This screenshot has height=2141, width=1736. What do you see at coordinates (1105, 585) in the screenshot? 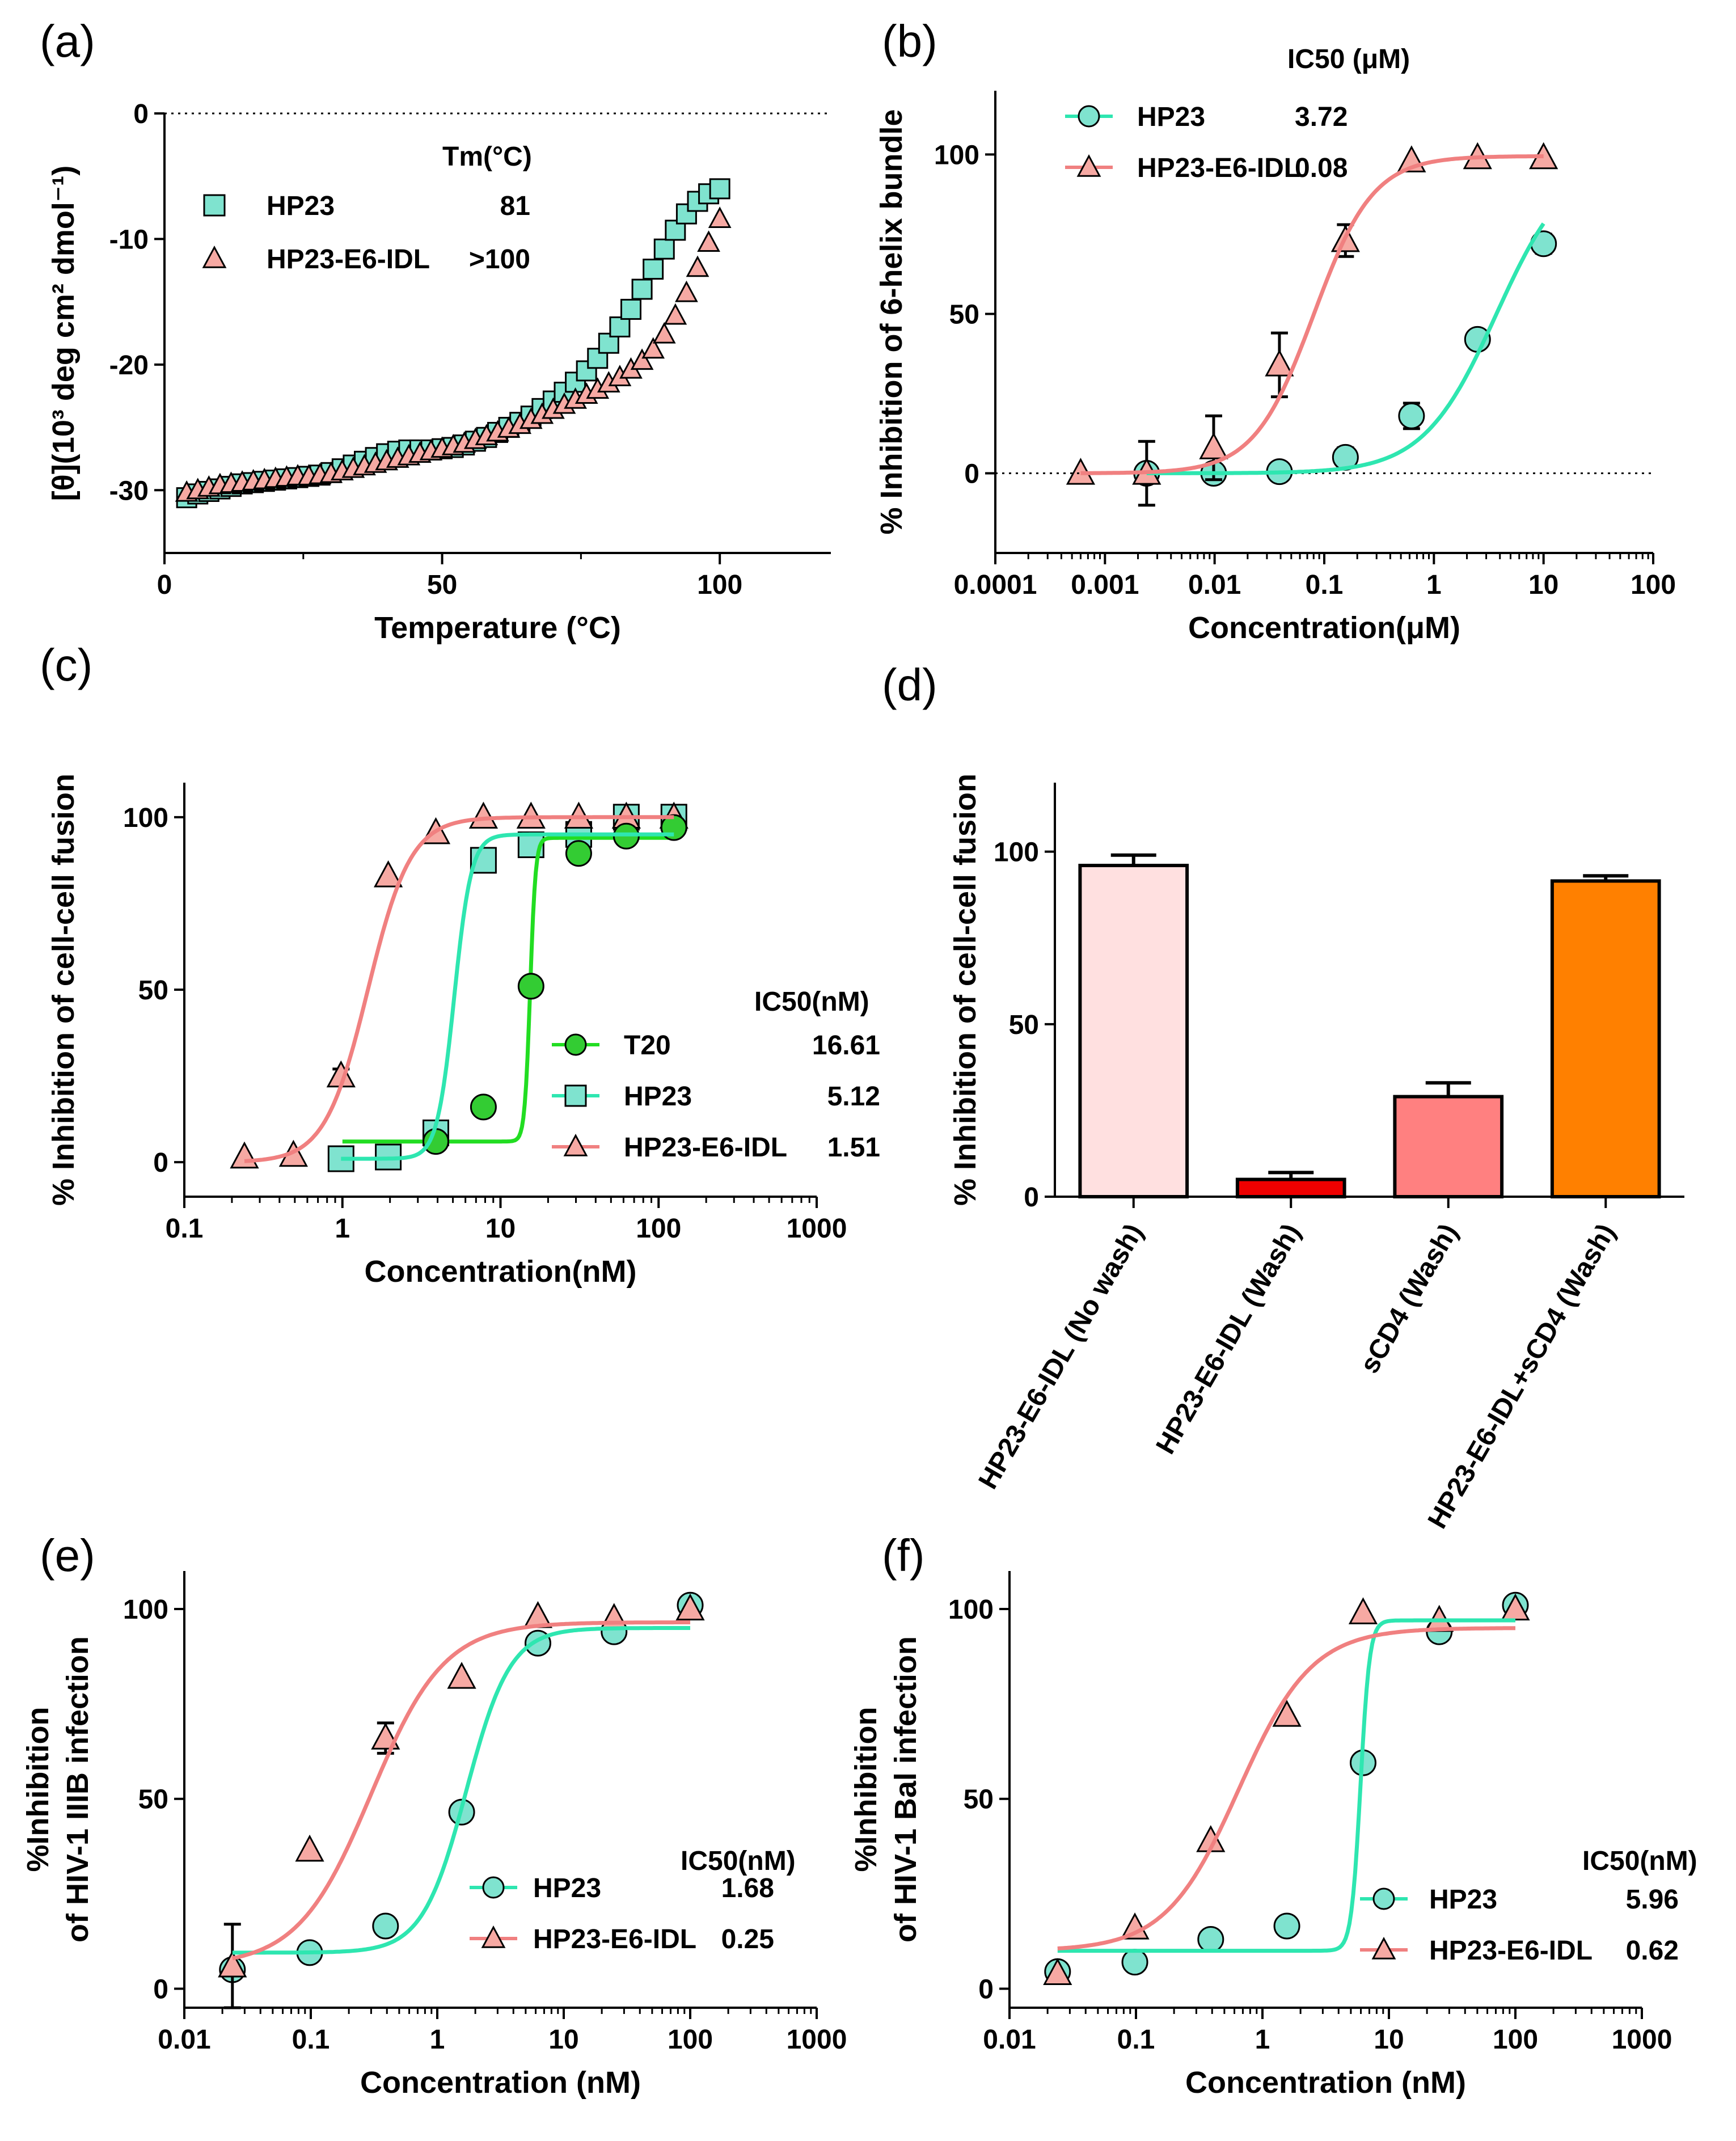
I see `x-tick-label: 0.001` at bounding box center [1105, 585].